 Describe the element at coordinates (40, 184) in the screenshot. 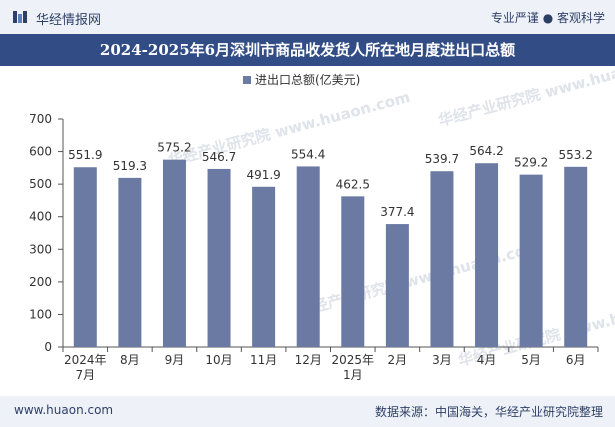

I see `y-tick-label: 500` at that location.